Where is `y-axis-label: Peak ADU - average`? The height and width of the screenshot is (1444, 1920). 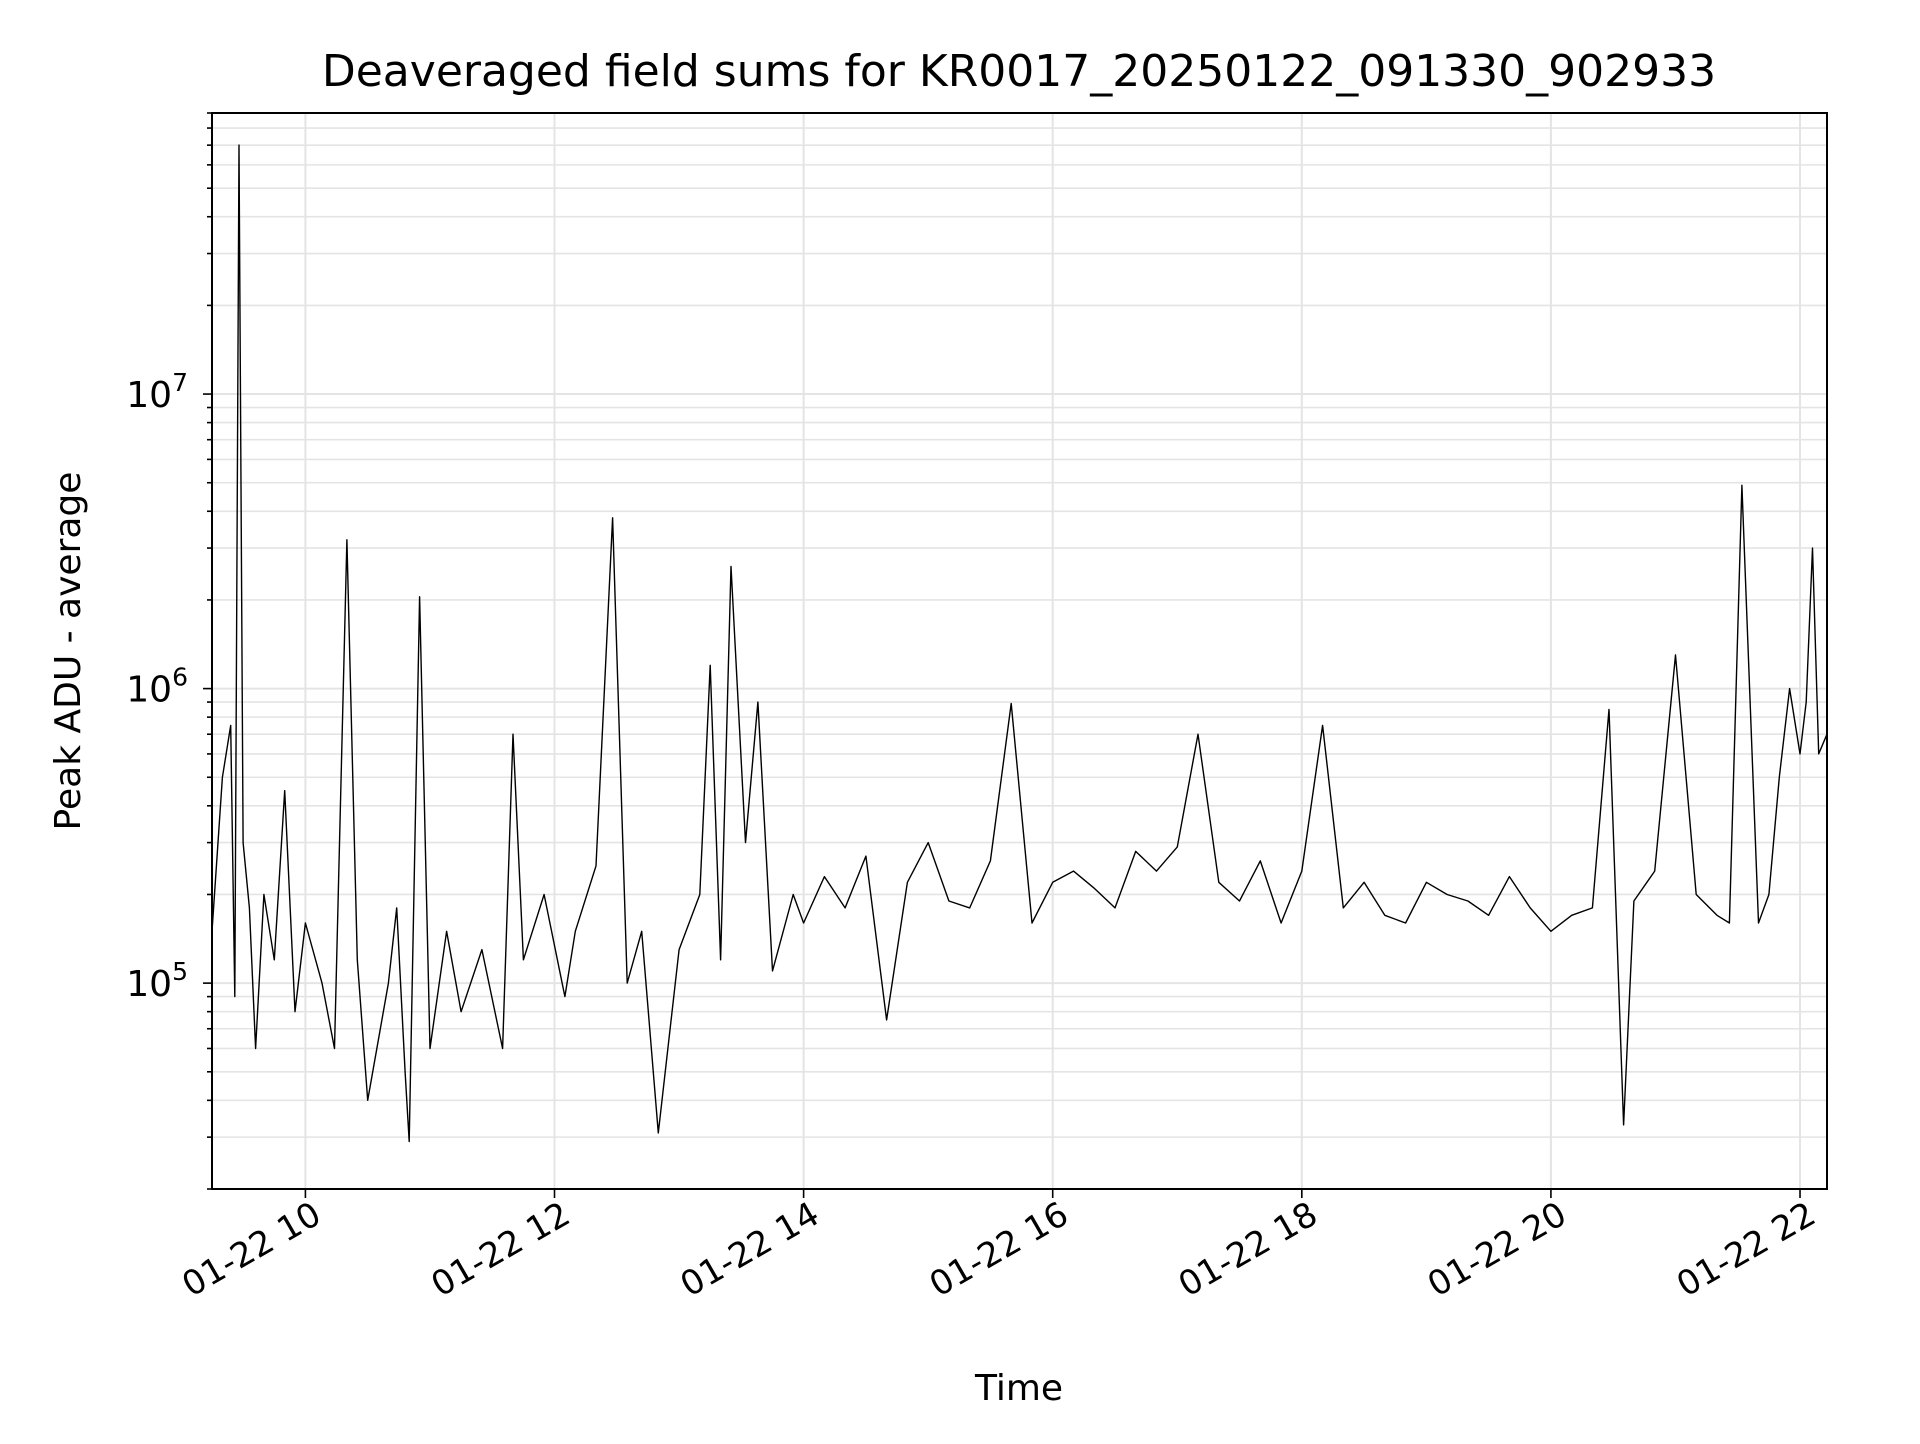
y-axis-label: Peak ADU - average is located at coordinates (68, 651).